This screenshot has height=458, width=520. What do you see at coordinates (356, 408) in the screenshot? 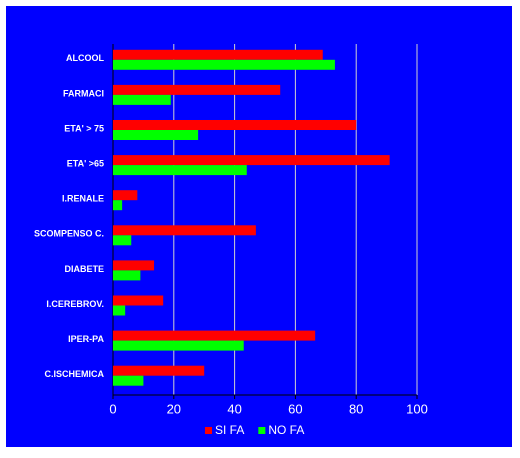
I see `x-tick-label: 80` at bounding box center [356, 408].